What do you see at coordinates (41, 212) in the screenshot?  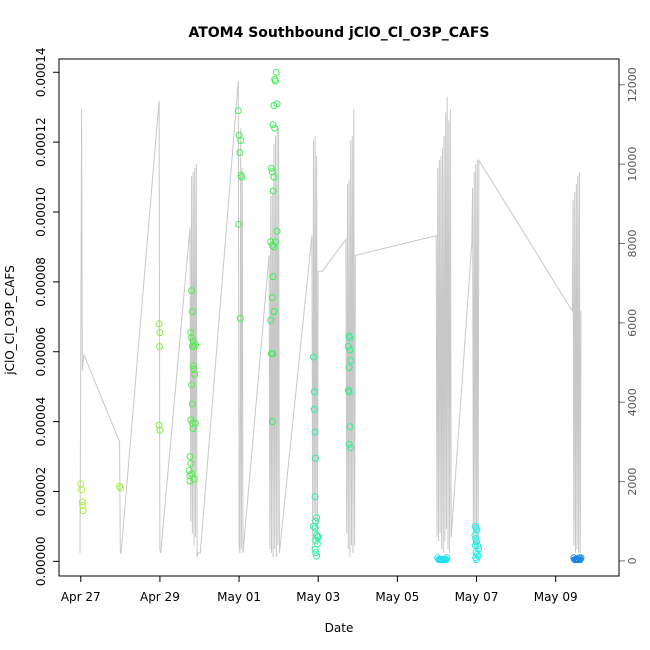 I see `y-tick-label: 0.00010` at bounding box center [41, 212].